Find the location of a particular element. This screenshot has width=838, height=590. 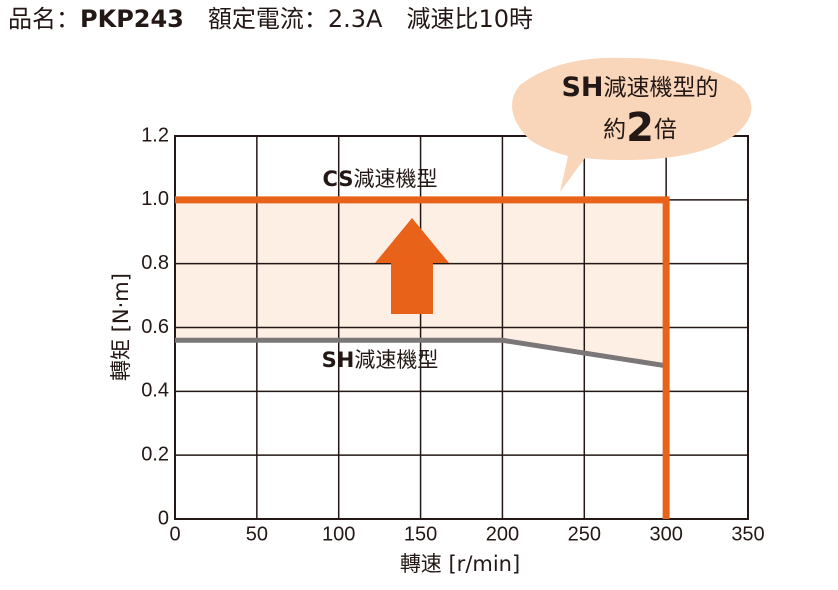

x-tick-label: 350 is located at coordinates (747, 534).